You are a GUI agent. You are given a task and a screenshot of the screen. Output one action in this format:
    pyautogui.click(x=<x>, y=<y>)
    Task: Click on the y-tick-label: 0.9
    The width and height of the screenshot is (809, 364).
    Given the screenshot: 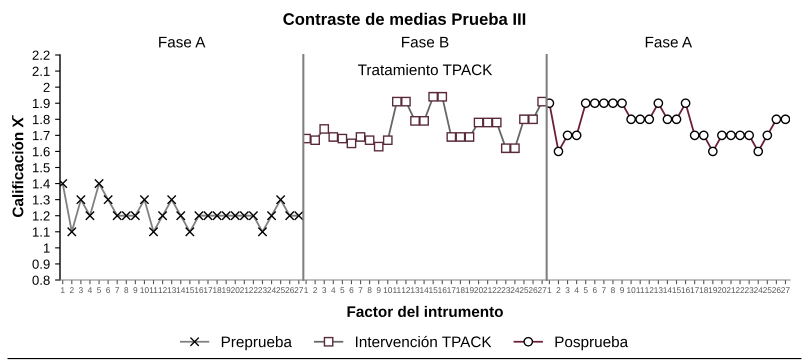 What is the action you would take?
    pyautogui.click(x=41, y=264)
    